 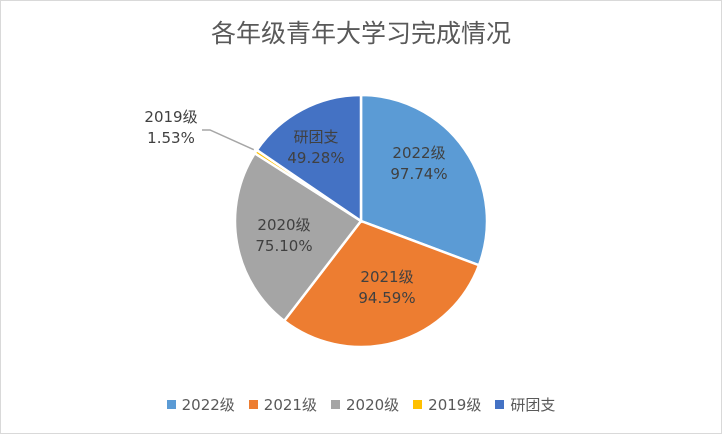 I want to click on leader-lines, so click(x=228, y=140).